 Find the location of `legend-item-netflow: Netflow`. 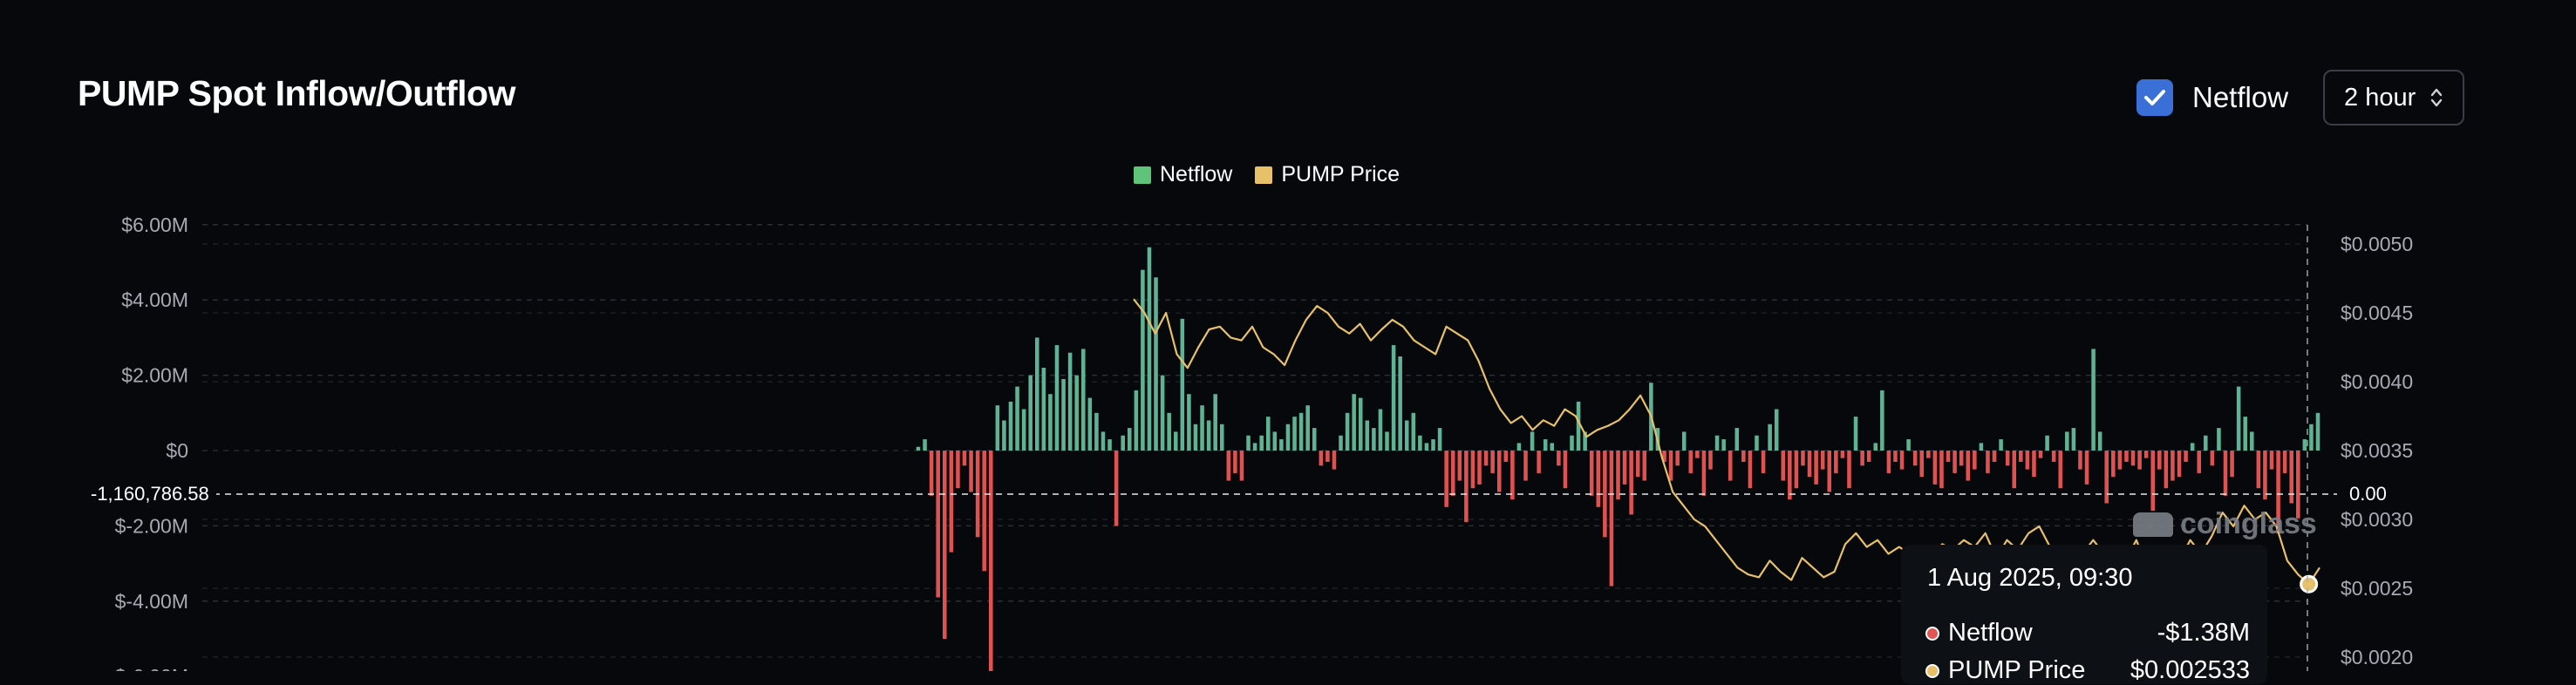

legend-item-netflow: Netflow is located at coordinates (1183, 174).